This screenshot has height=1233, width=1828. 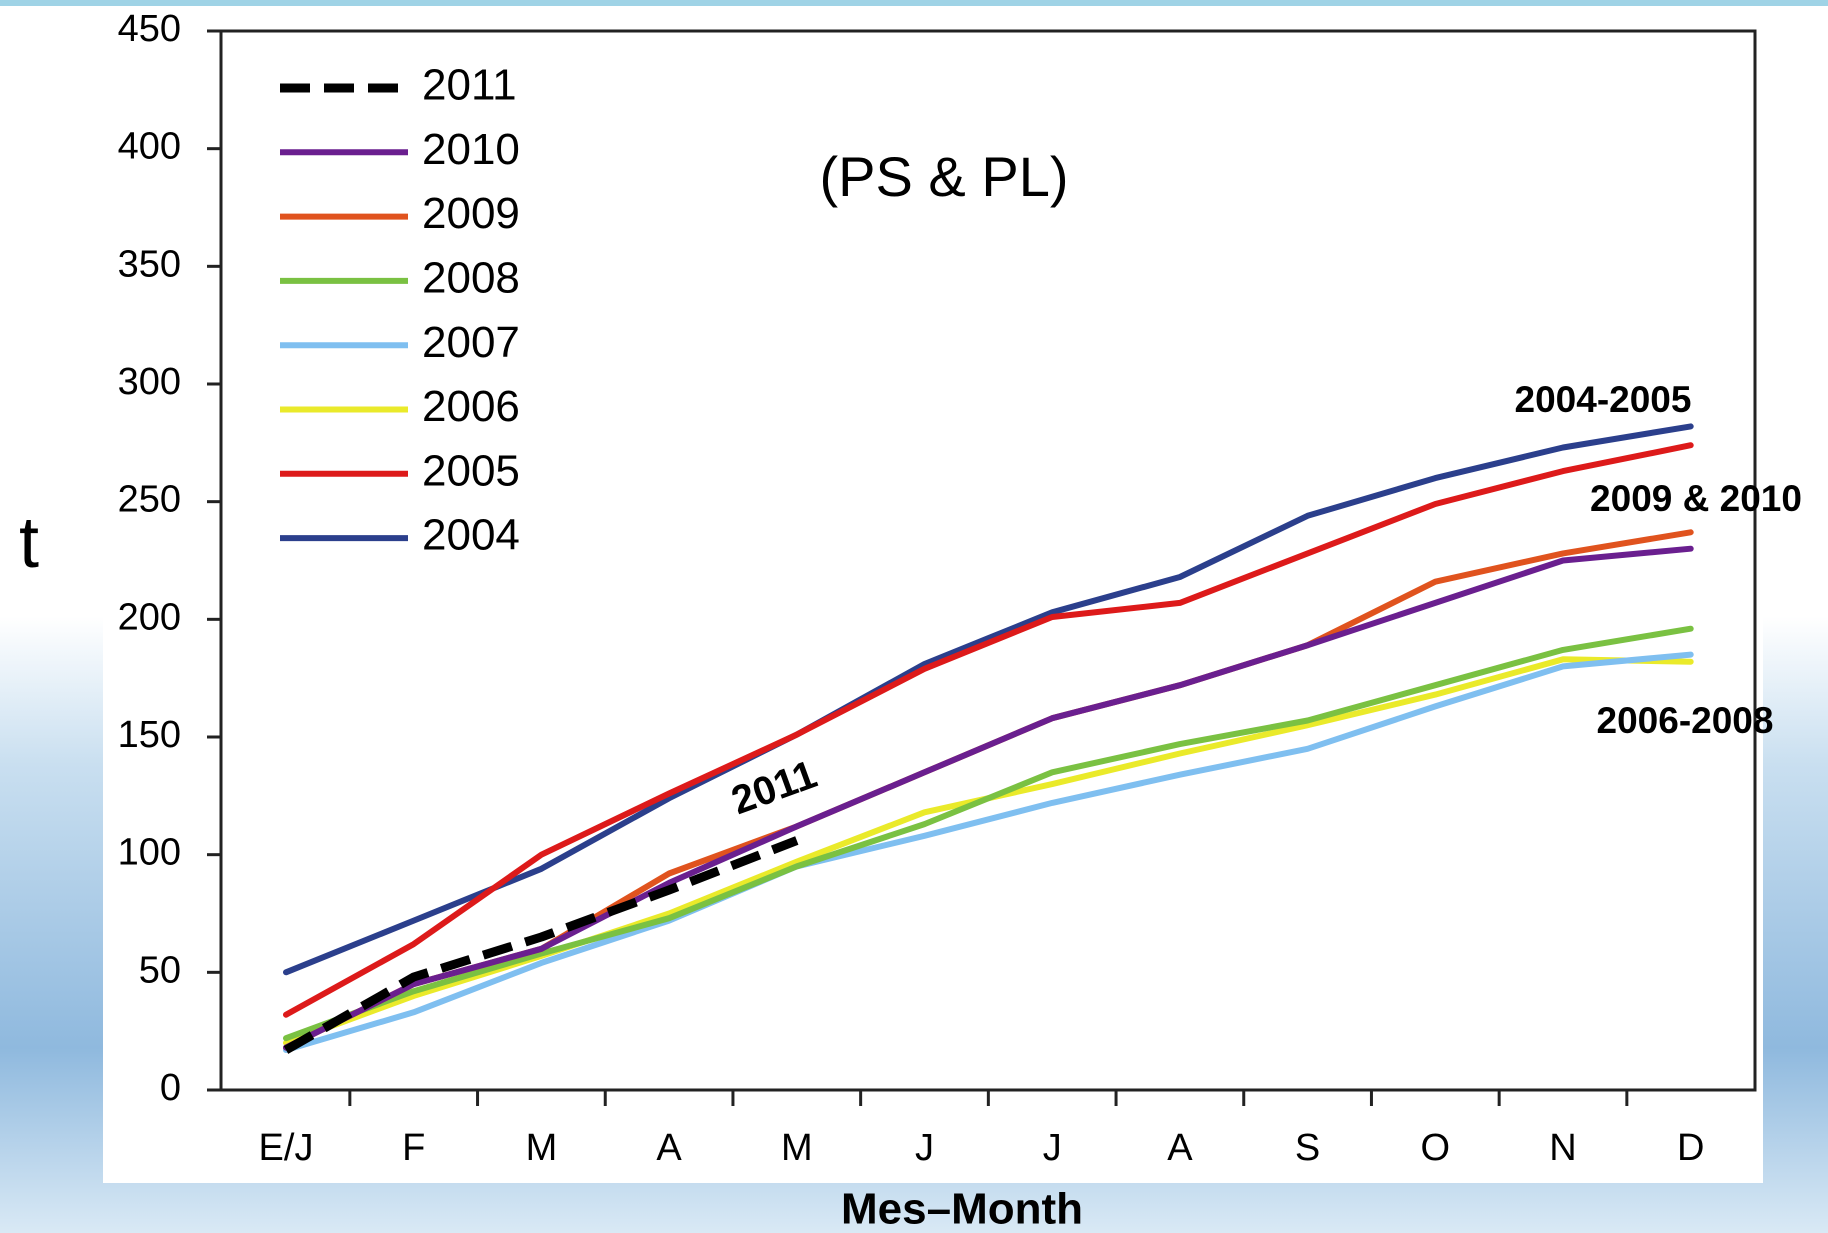 What do you see at coordinates (149, 147) in the screenshot?
I see `y-tick-label: 400` at bounding box center [149, 147].